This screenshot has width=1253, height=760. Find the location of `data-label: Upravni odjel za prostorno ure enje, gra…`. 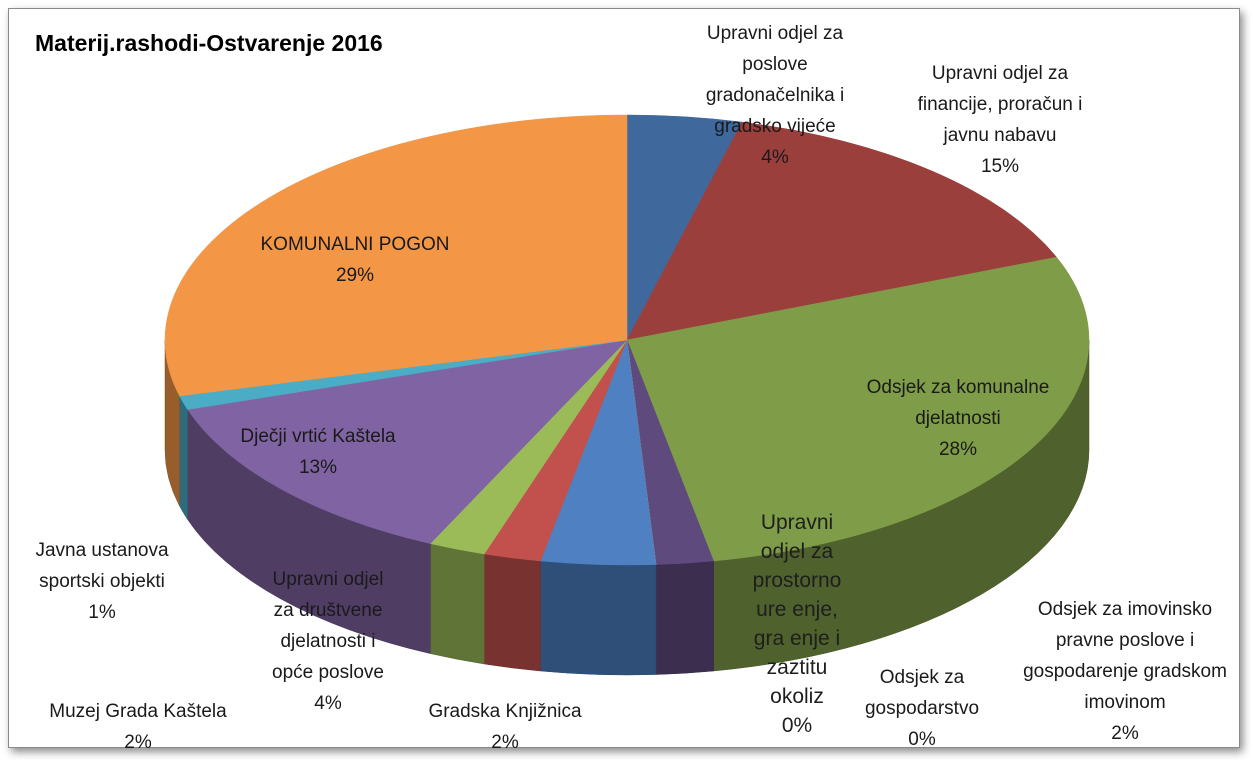

data-label: Upravni odjel za prostorno ure enje, gra… is located at coordinates (797, 624).